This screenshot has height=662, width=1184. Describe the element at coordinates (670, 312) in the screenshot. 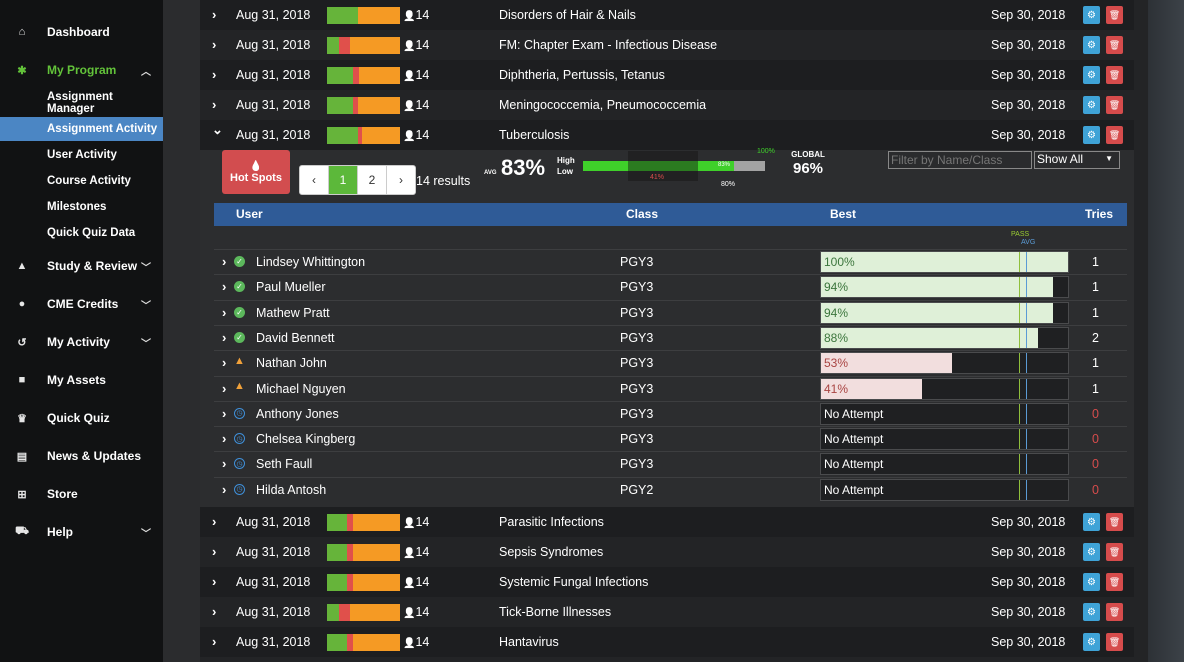

I see `student-row: › ✓ Mathew Pratt PGY3 94% 1` at that location.